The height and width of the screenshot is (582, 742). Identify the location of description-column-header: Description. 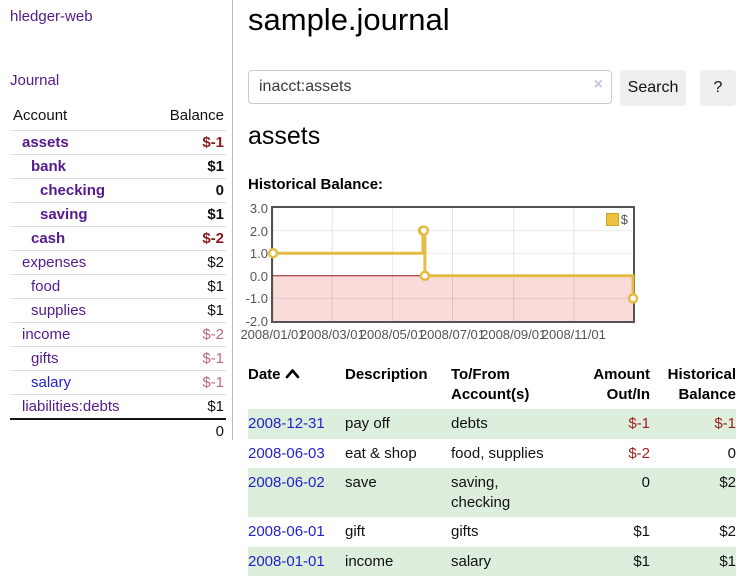
(386, 374).